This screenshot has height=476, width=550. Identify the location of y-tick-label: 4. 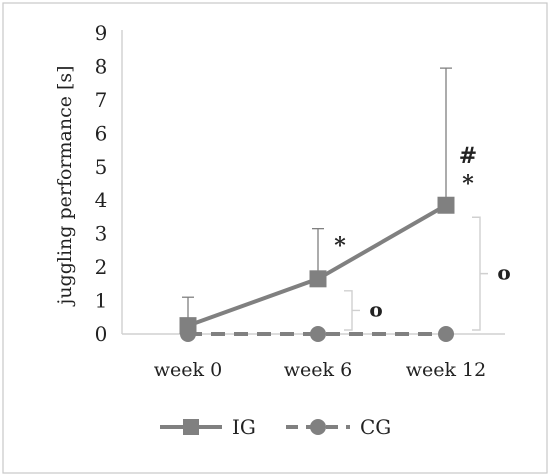
(101, 200).